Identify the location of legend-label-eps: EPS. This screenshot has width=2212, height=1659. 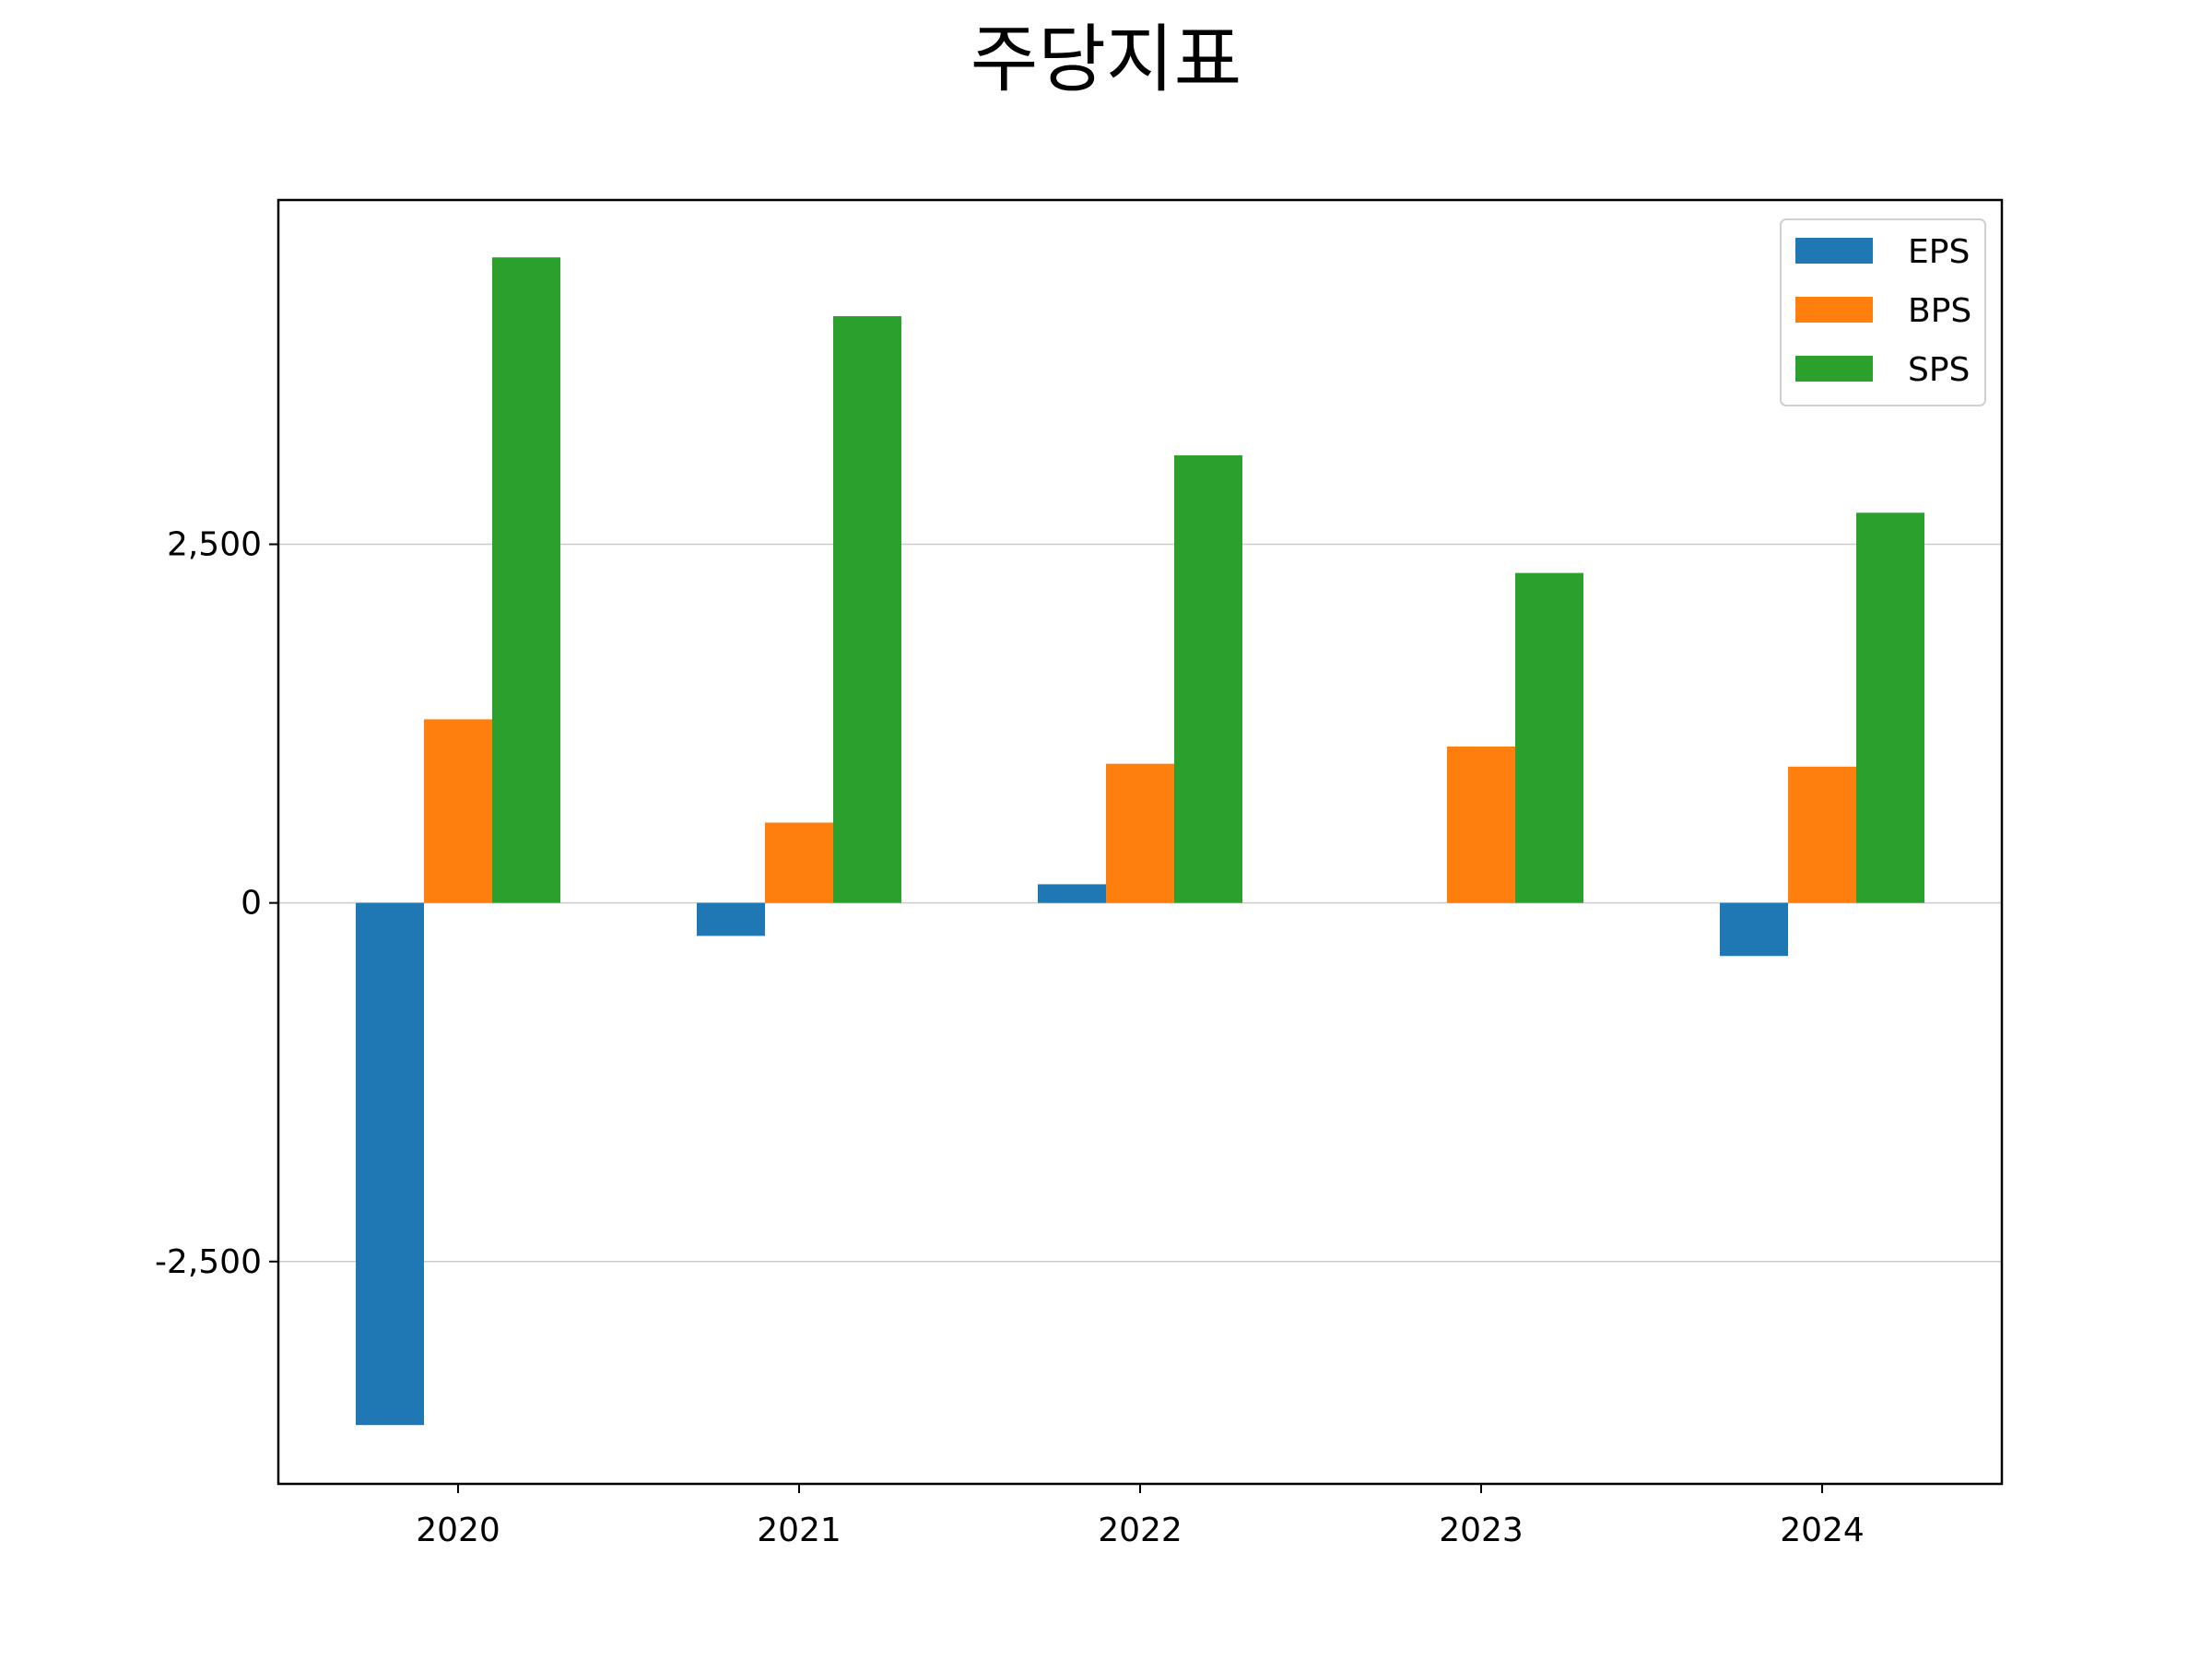
(1939, 252).